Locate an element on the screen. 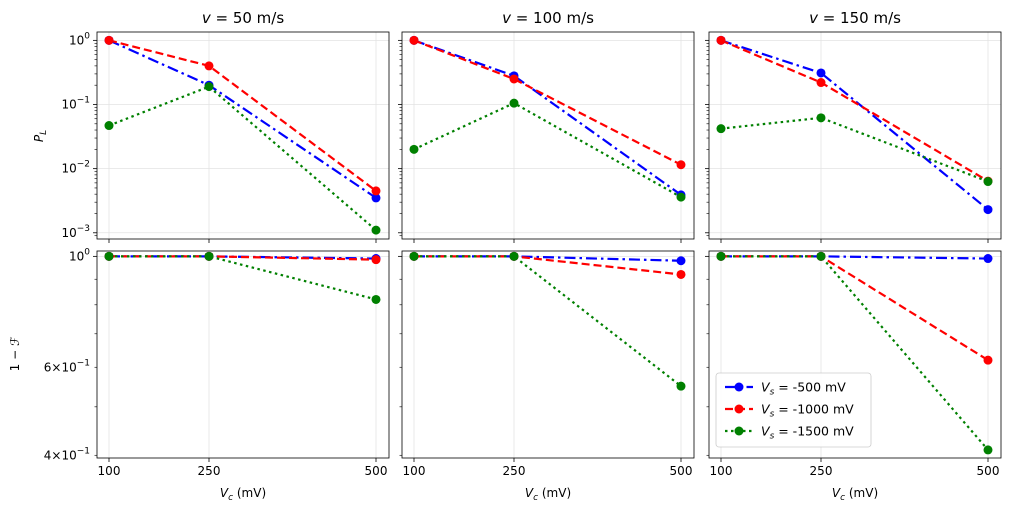 The width and height of the screenshot is (1011, 511). y-tick-label: 6×10⁻¹ is located at coordinates (67, 366).